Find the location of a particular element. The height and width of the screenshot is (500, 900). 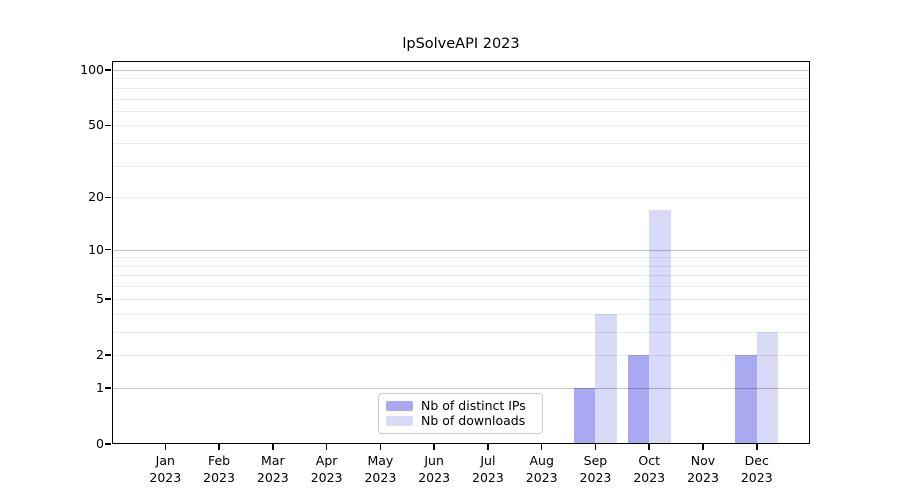

x-tick-label: Feb 2023 is located at coordinates (219, 469).